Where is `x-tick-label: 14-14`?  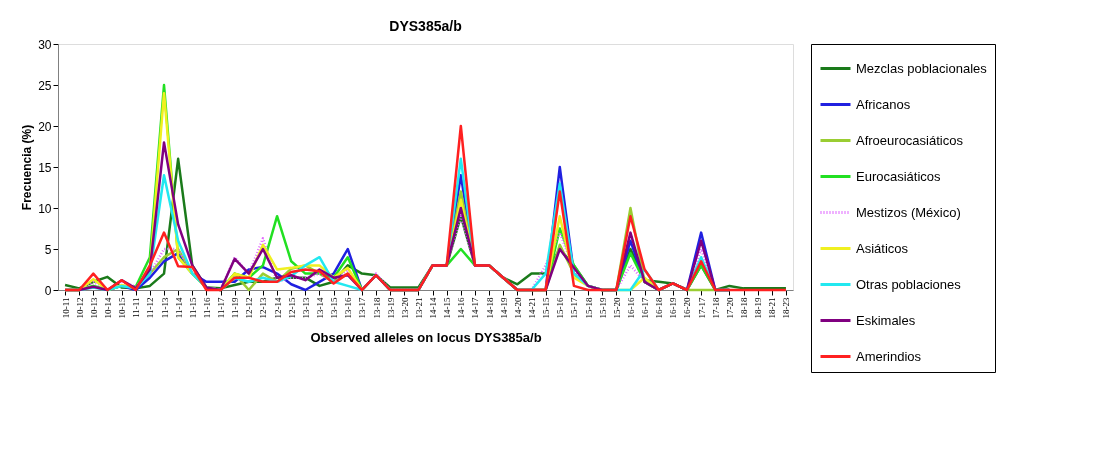 x-tick-label: 14-14 is located at coordinates (433, 308).